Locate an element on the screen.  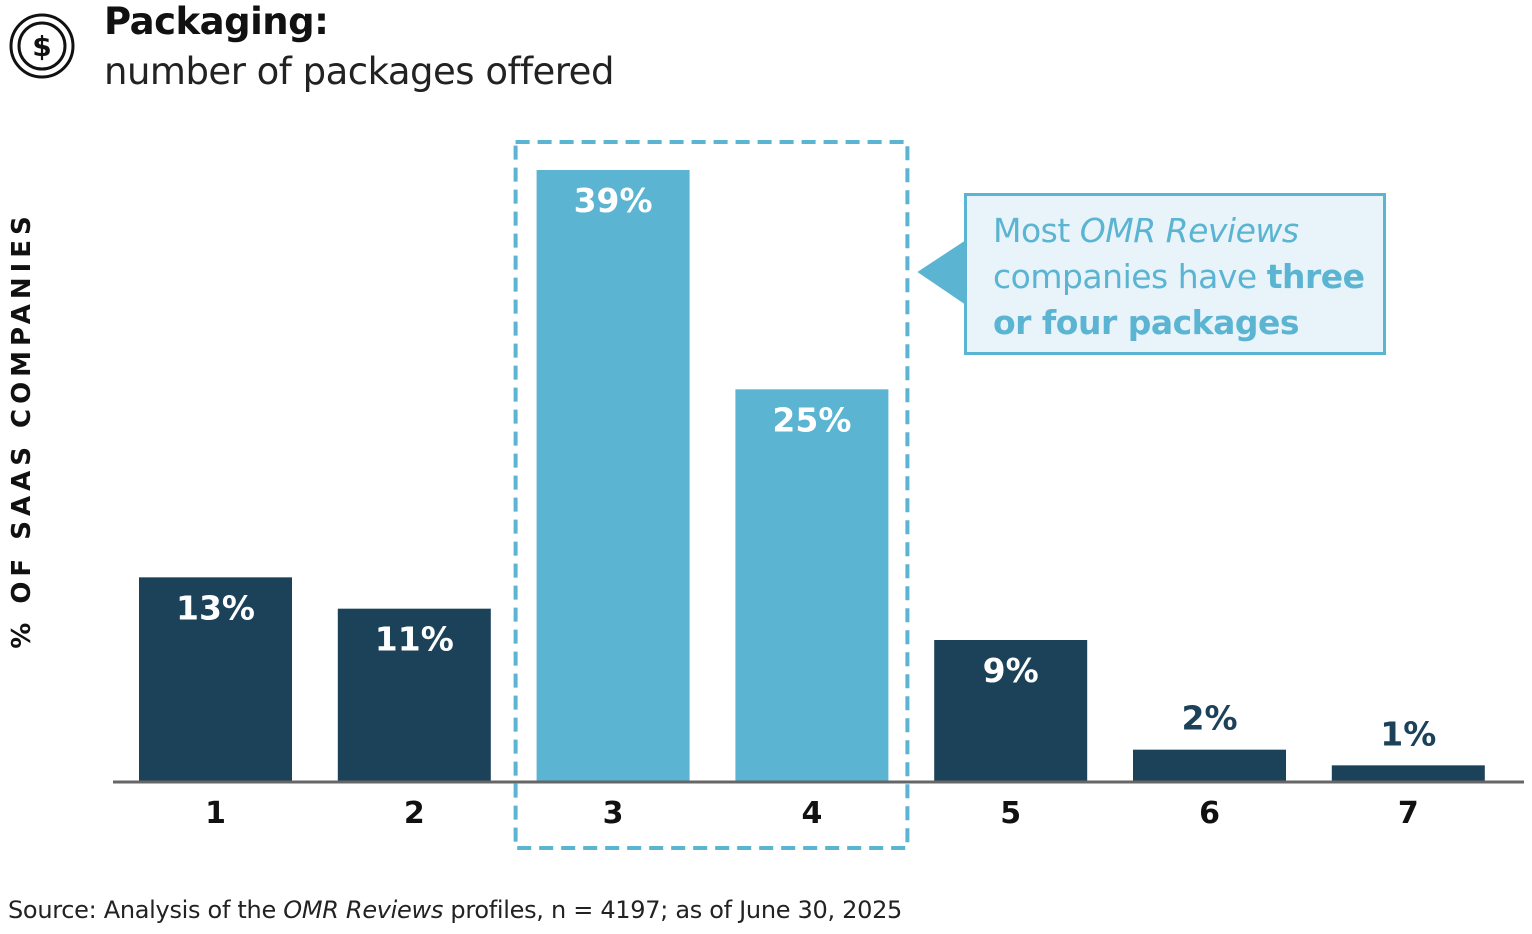
callout-text-emphasis: three or four packages is located at coordinates (1179, 299).